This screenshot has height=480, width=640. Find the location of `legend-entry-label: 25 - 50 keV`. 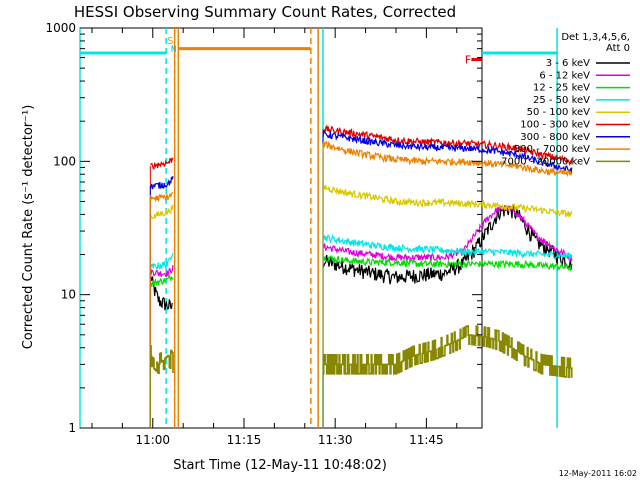

legend-entry-label: 25 - 50 keV is located at coordinates (561, 100).